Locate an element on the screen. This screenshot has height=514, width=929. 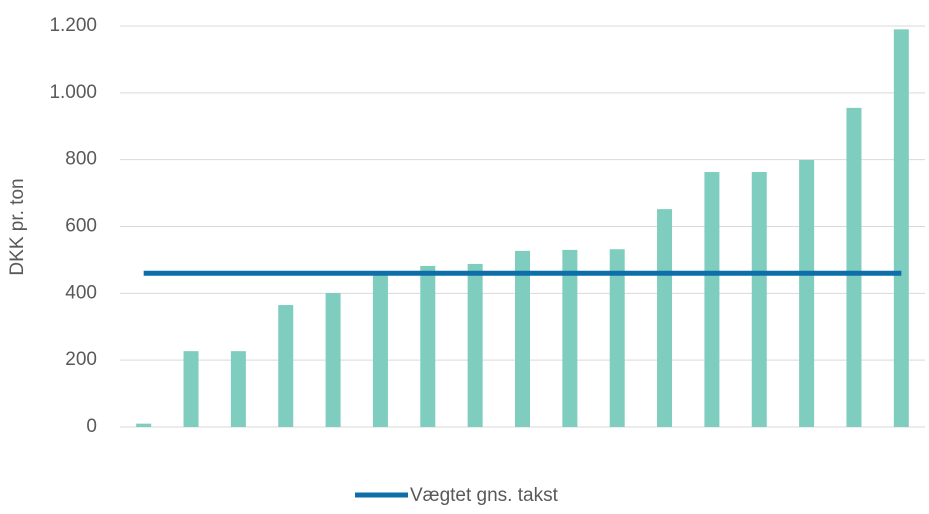
y-tick-label: 600 is located at coordinates (81, 226).